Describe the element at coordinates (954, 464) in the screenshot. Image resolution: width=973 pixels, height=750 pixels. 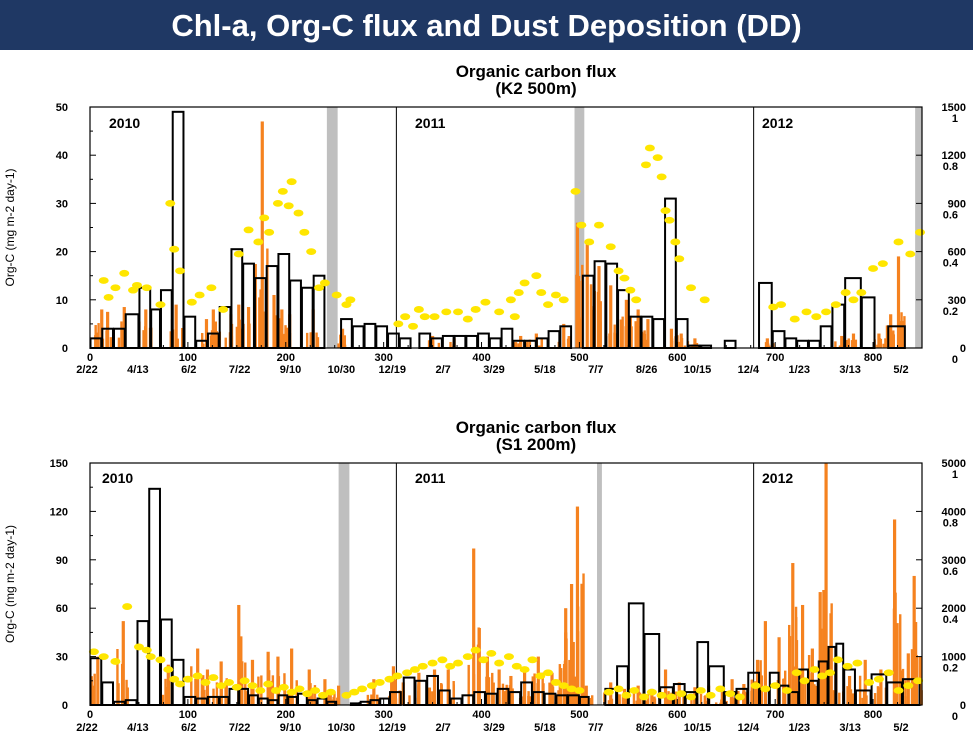
I see `right-outer-label: 5000` at that location.